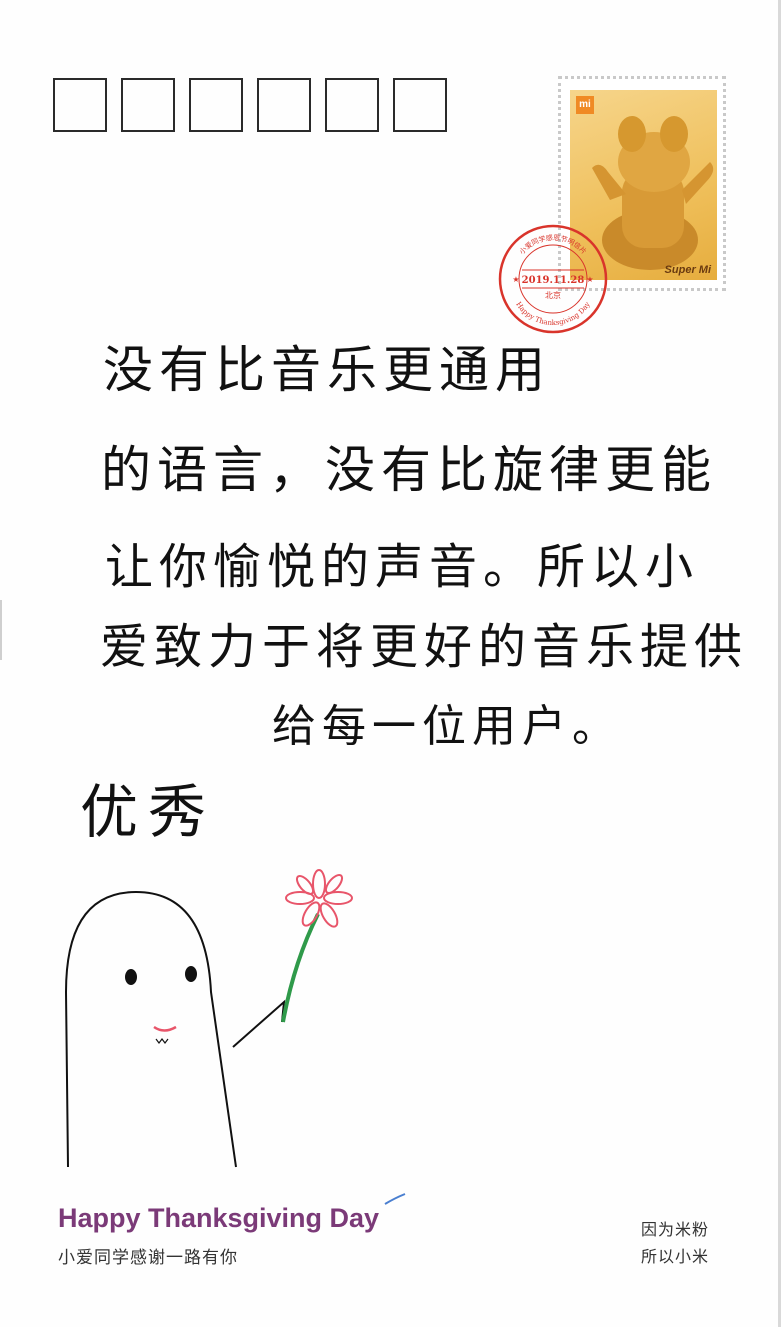 The width and height of the screenshot is (781, 1327). Describe the element at coordinates (687, 270) in the screenshot. I see `stamp-brand-text: Super Mi` at that location.